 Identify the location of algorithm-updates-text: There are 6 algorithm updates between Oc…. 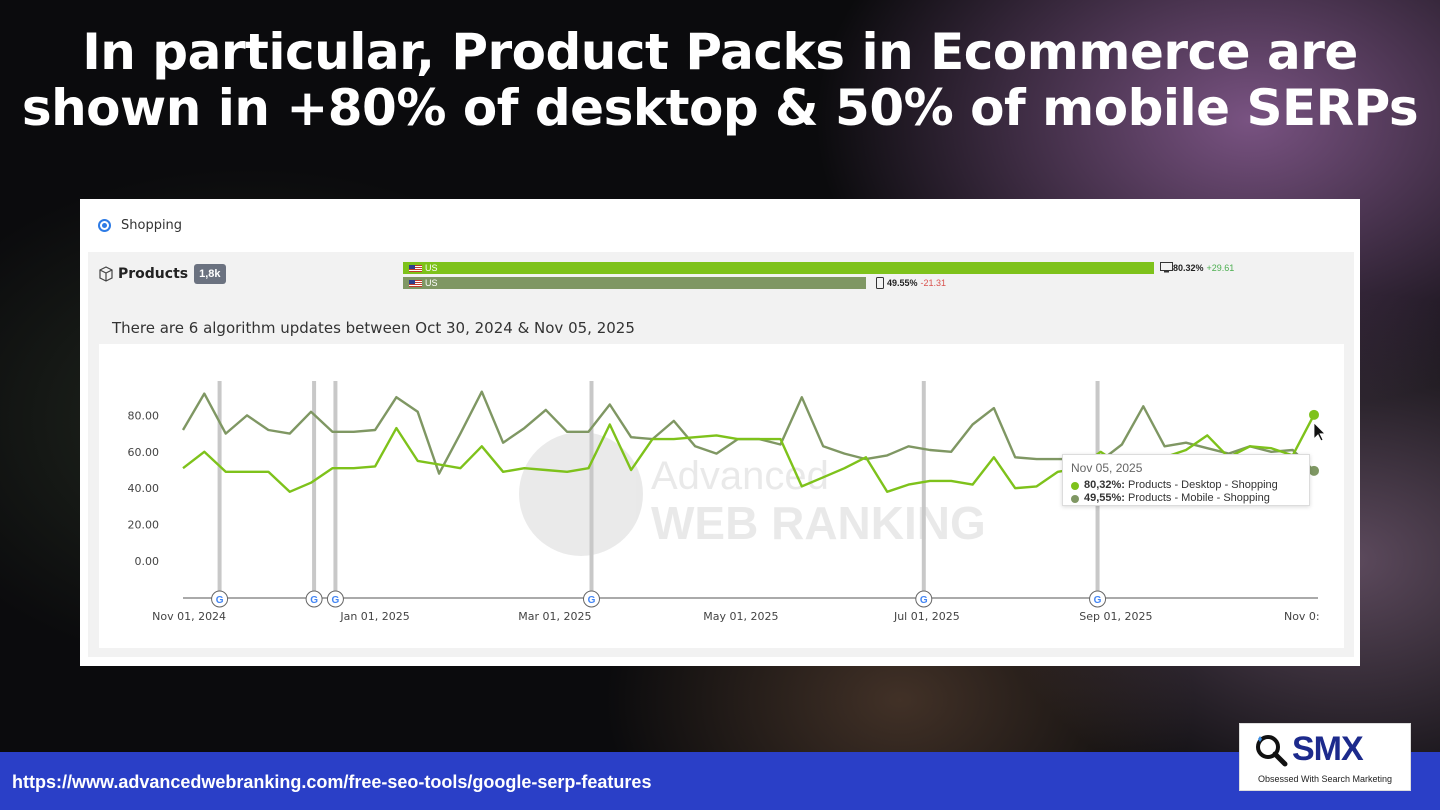
(373, 328).